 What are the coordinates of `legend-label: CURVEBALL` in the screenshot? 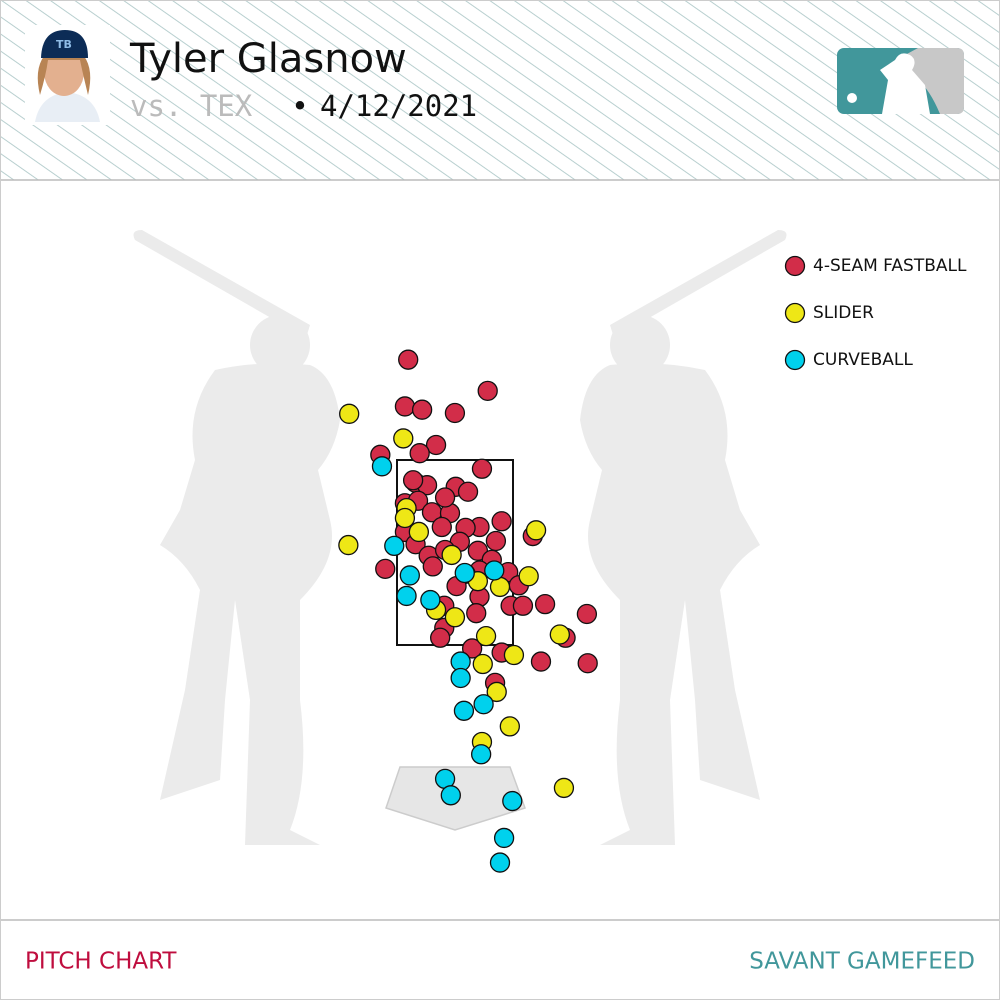 It's located at (863, 360).